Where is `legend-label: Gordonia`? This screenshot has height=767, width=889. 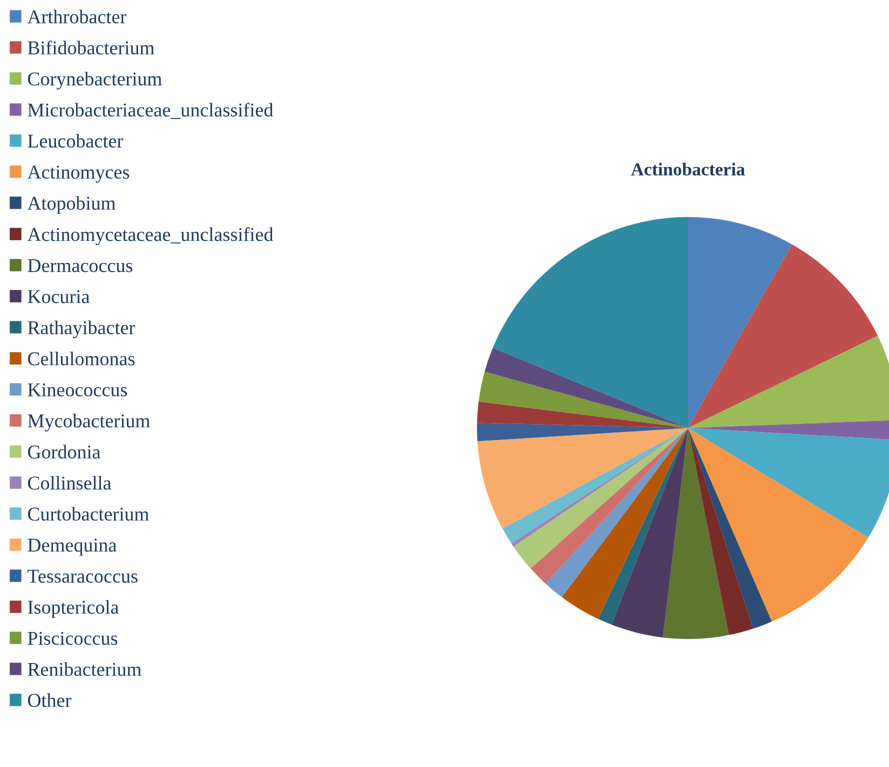 legend-label: Gordonia is located at coordinates (64, 451).